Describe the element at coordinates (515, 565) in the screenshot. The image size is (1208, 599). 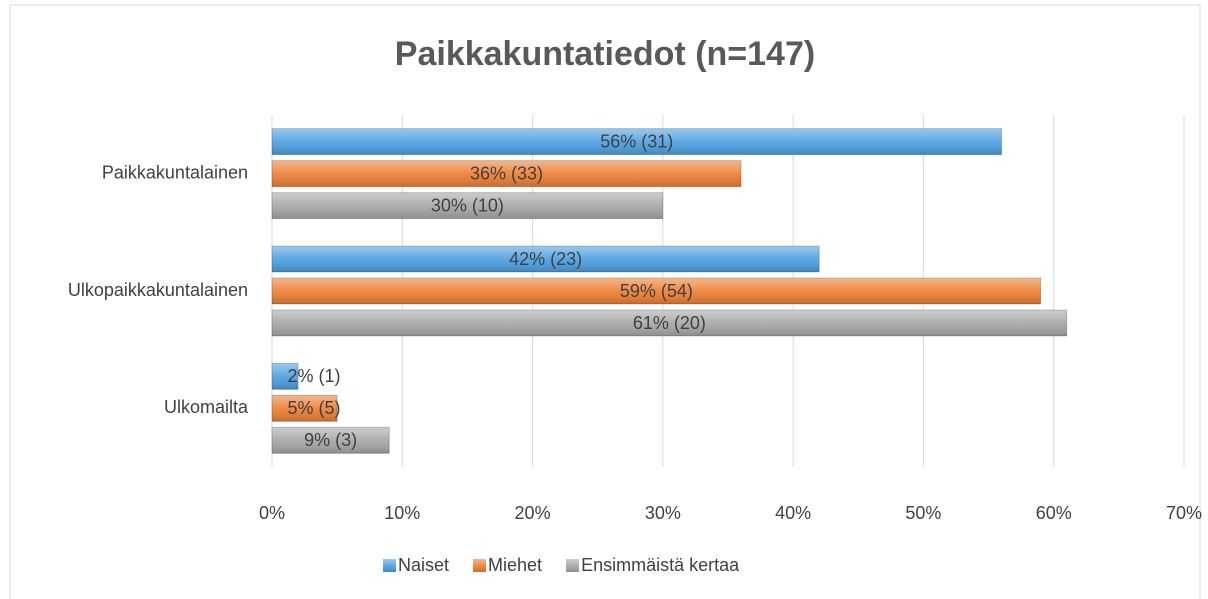
I see `legend-label: Miehet` at that location.